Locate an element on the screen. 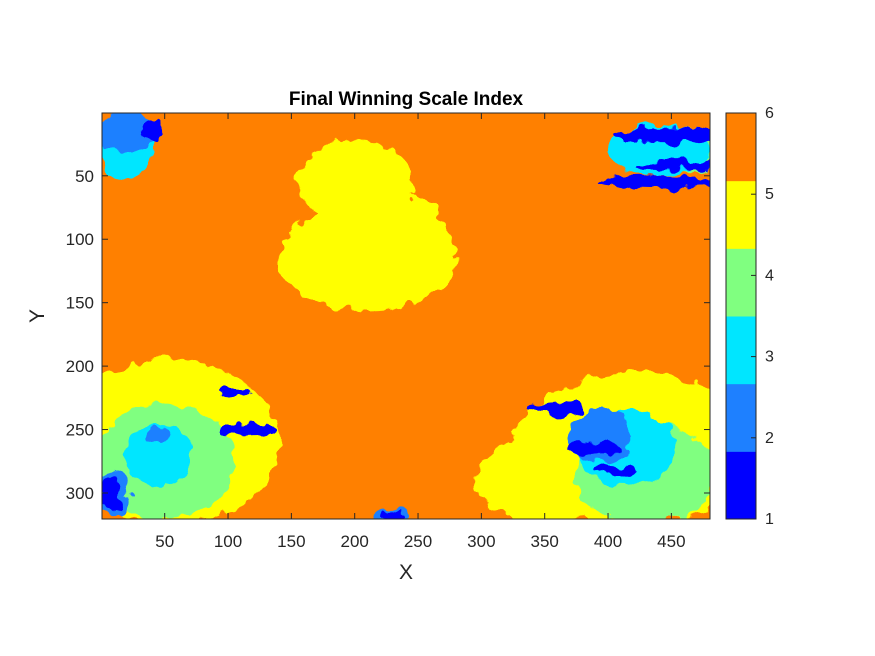 This screenshot has width=875, height=656. y-axis-label: Y is located at coordinates (37, 316).